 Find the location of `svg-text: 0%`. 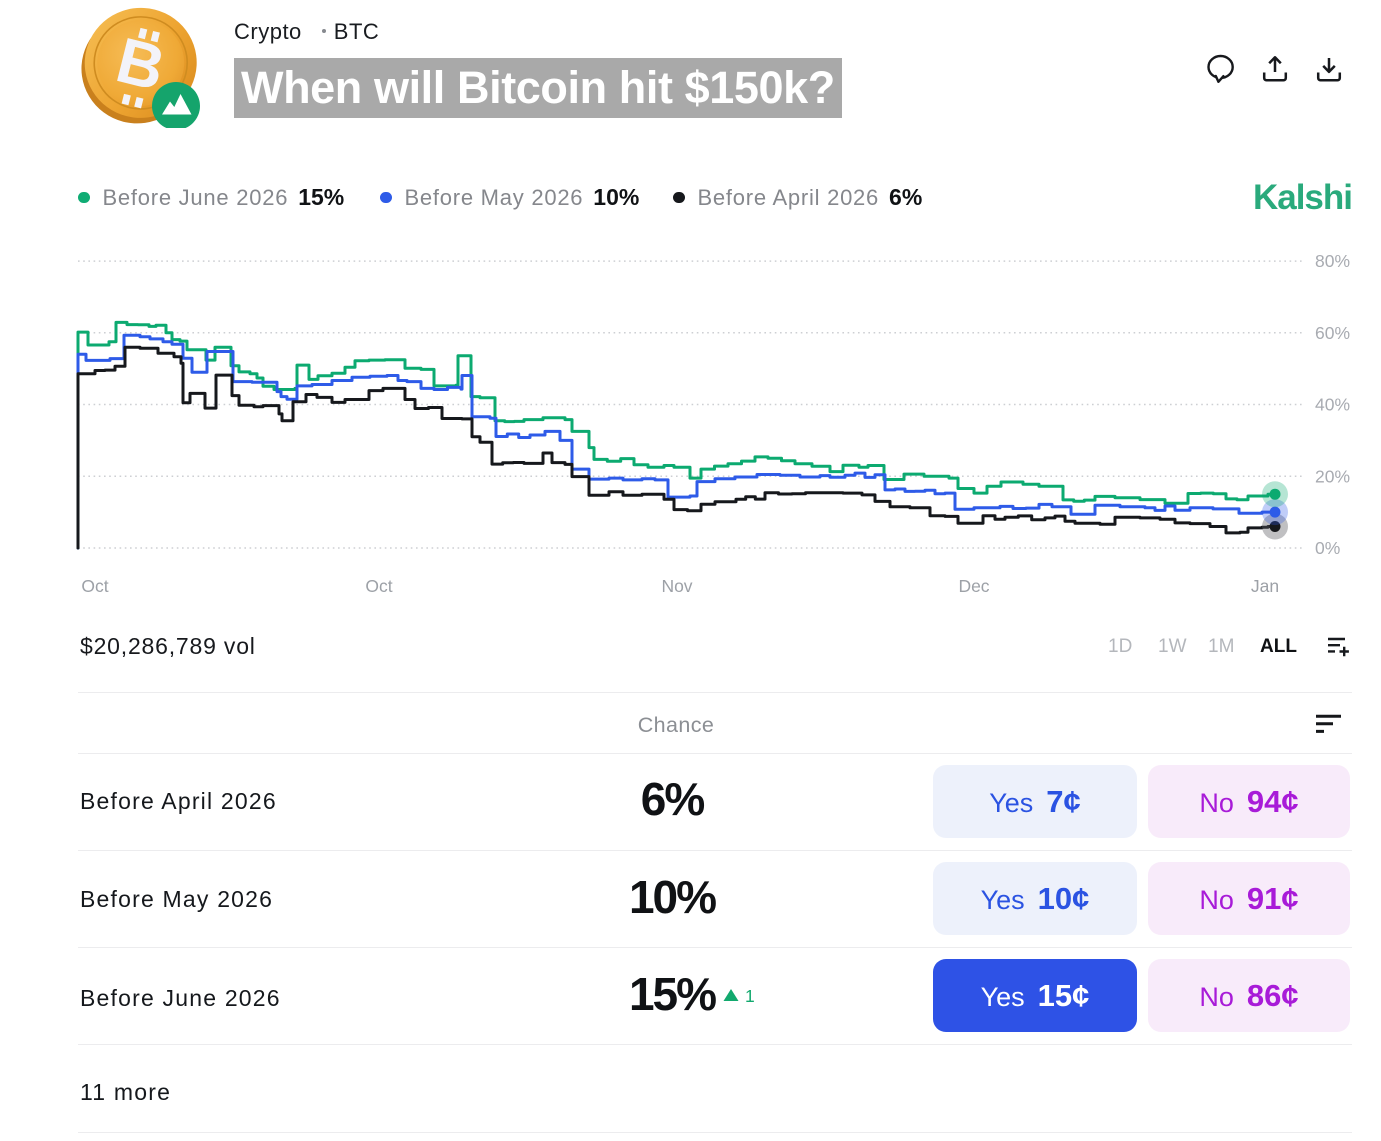

svg-text: 0% is located at coordinates (1327, 548).